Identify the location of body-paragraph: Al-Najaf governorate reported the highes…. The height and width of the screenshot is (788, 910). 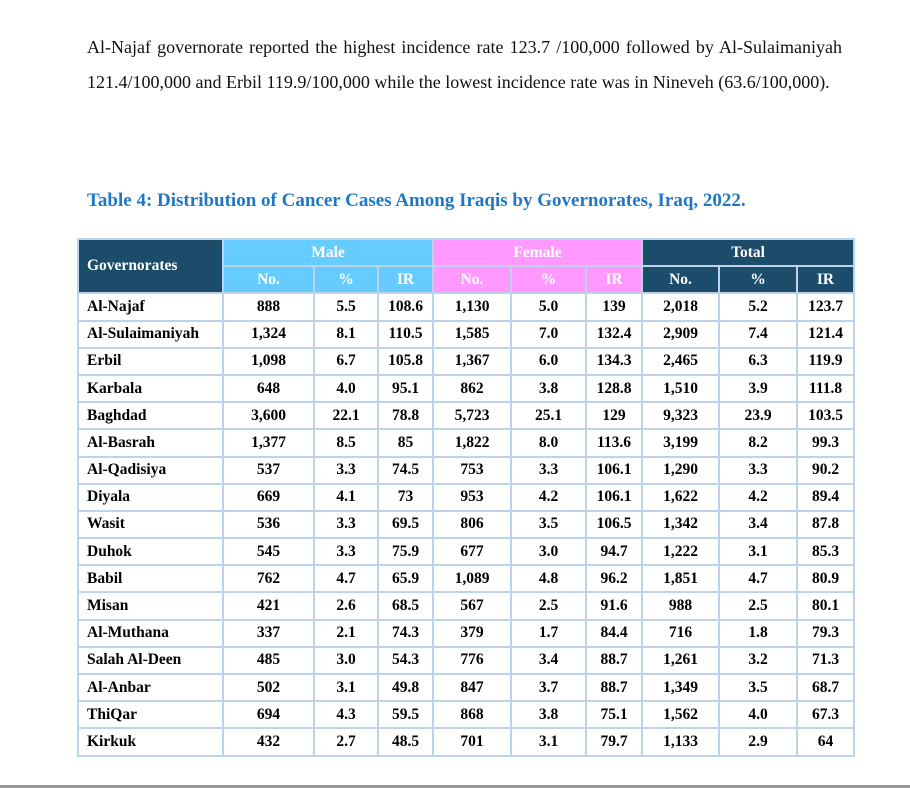
(464, 64).